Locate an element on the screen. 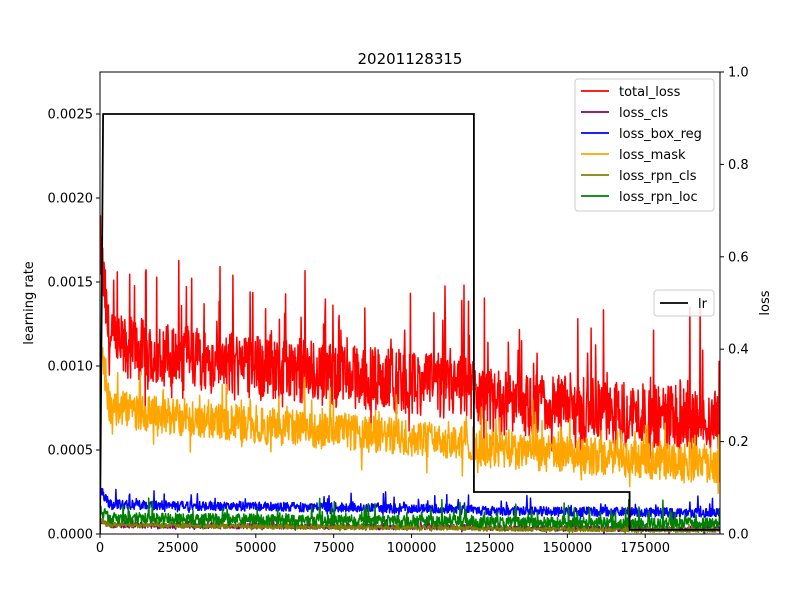  legend-label: loss_rpn_loc is located at coordinates (658, 197).